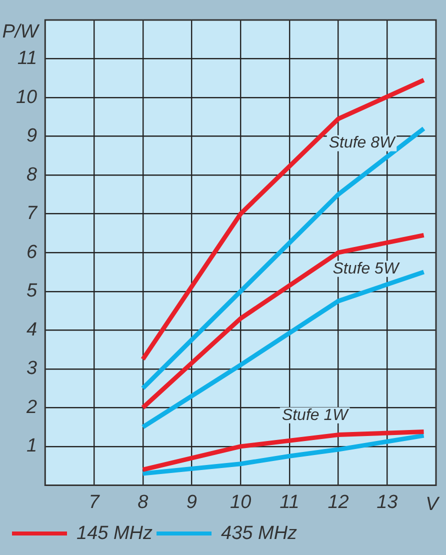 The image size is (446, 555). Describe the element at coordinates (32, 329) in the screenshot. I see `y-tick-label: 4` at that location.